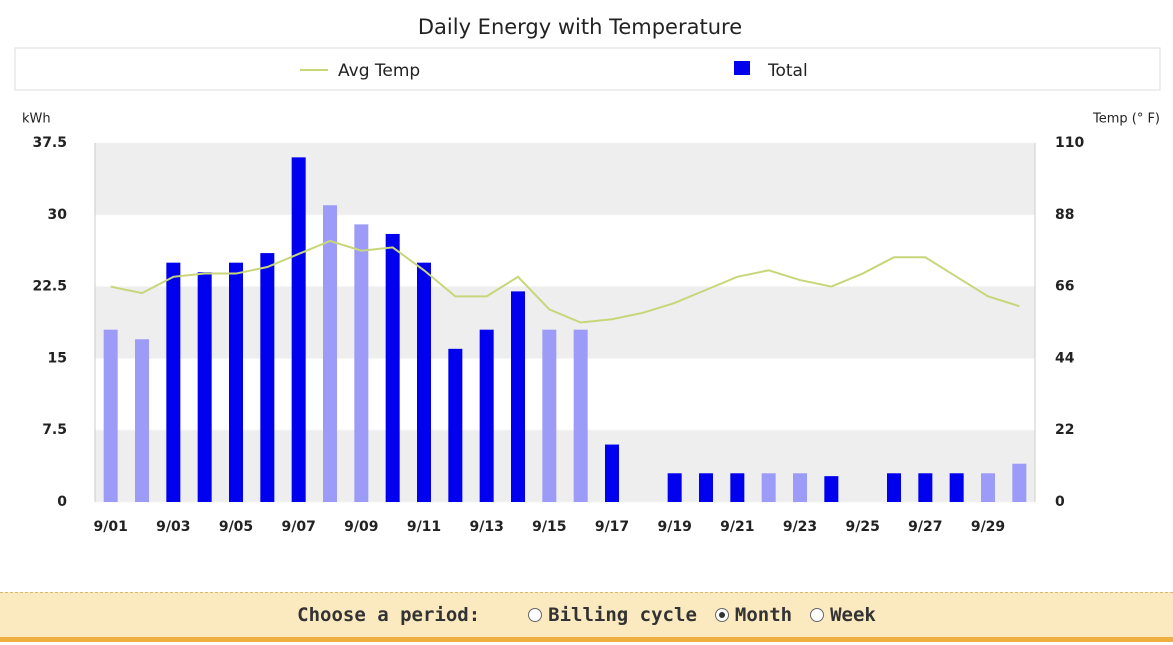 Image resolution: width=1173 pixels, height=645 pixels. I want to click on y2-axis-label: Temp (° F), so click(1126, 119).